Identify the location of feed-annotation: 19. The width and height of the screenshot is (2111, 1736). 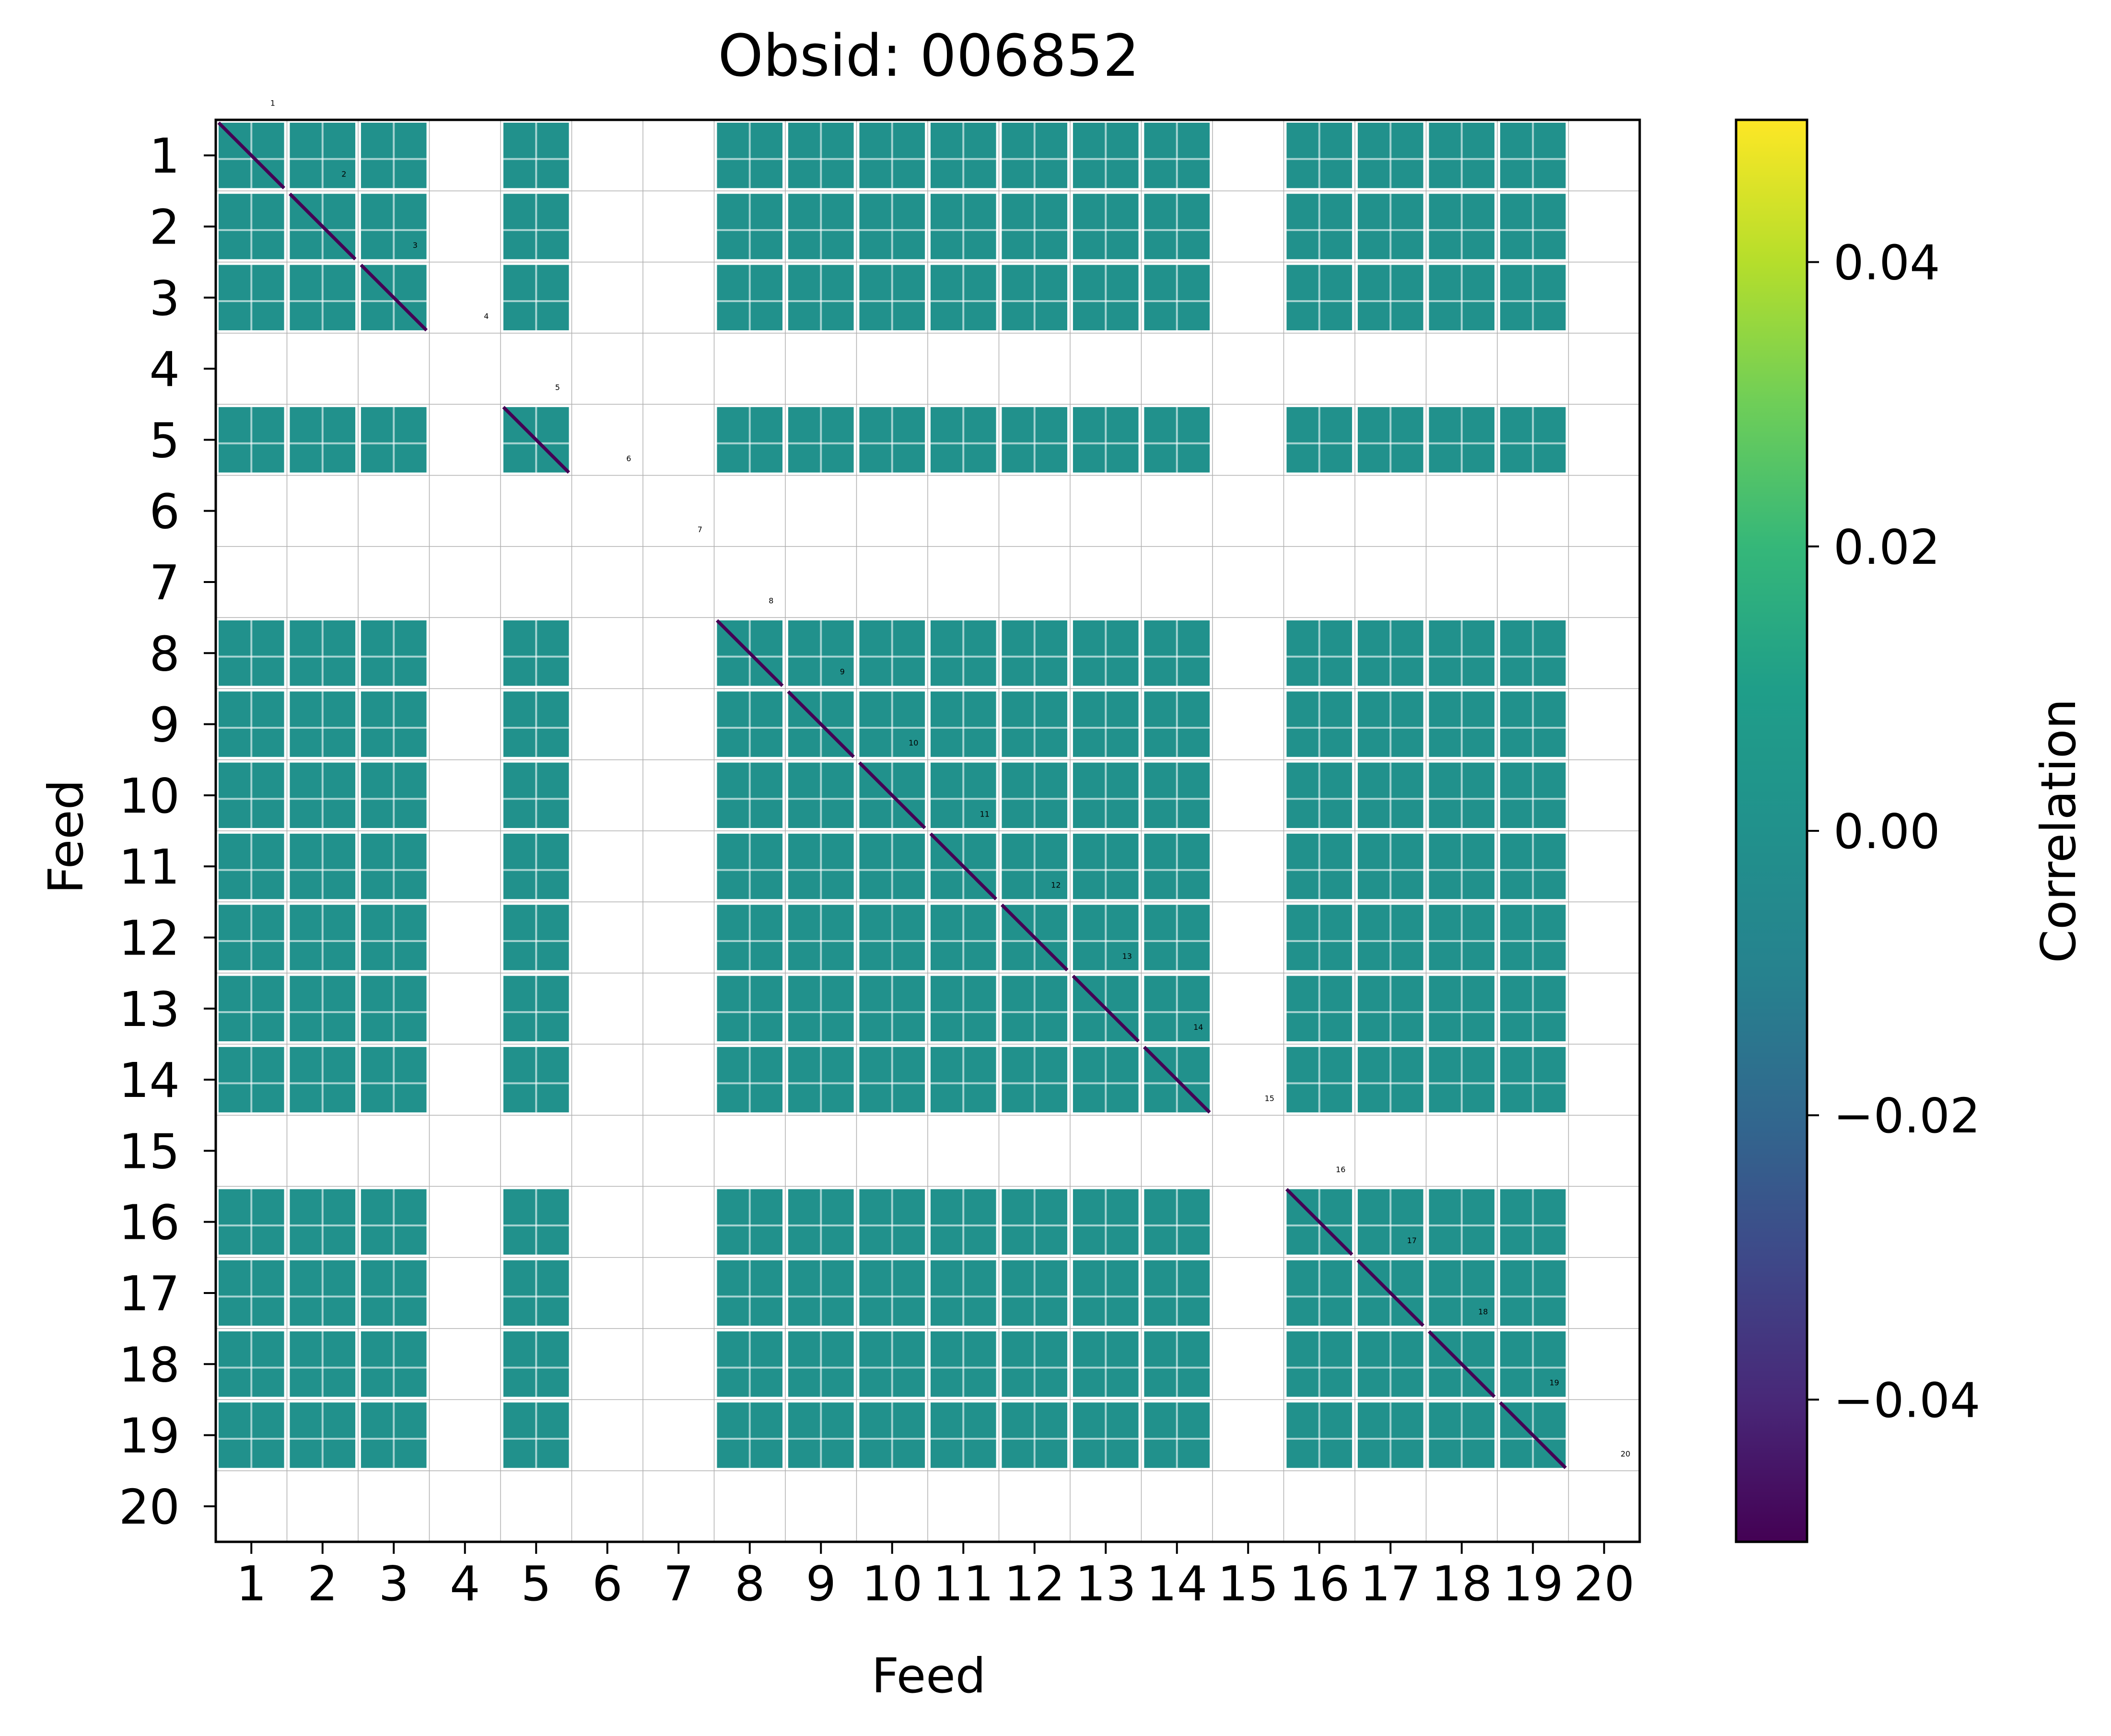
(1554, 1382).